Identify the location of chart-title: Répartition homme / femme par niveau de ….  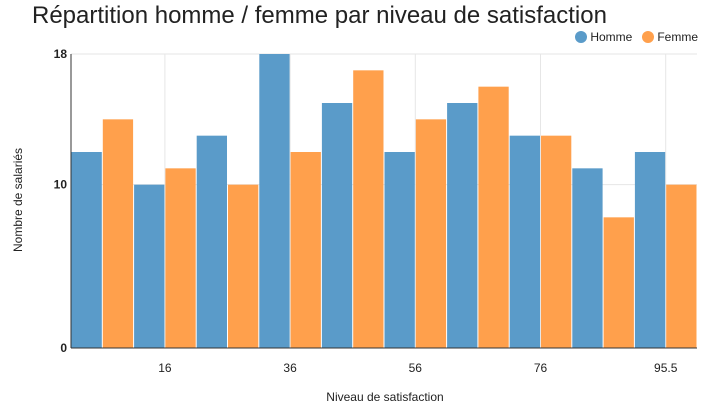
(319, 15).